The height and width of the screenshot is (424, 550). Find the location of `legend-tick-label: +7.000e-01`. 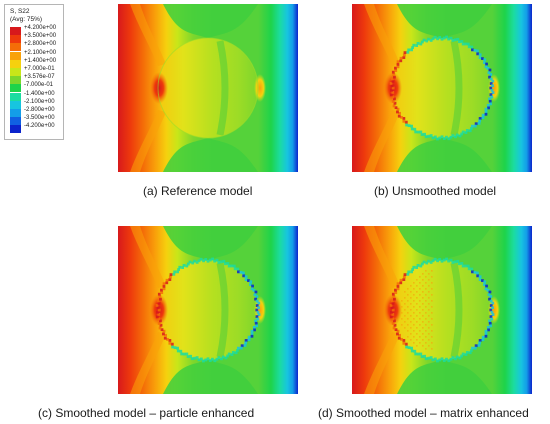

legend-tick-label: +7.000e-01 is located at coordinates (39, 69).